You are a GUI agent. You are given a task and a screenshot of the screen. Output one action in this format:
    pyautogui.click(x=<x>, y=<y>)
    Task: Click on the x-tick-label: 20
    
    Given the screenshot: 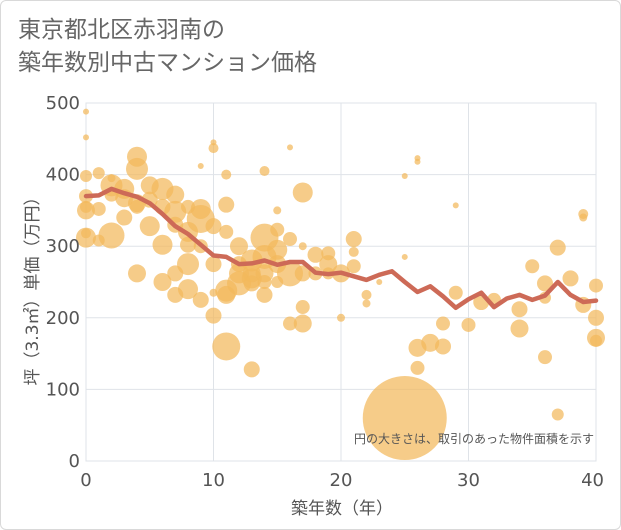 What is the action you would take?
    pyautogui.click(x=341, y=480)
    